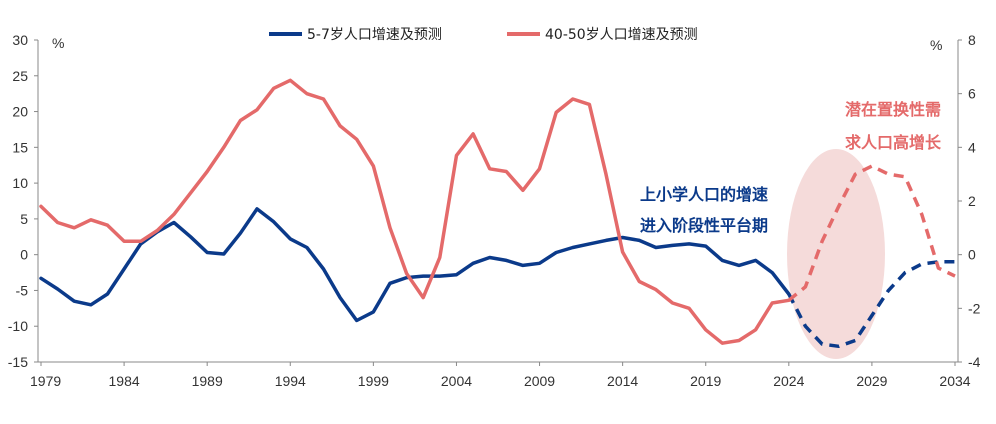 Image resolution: width=996 pixels, height=424 pixels. What do you see at coordinates (24, 255) in the screenshot?
I see `left-tick-label-6: 0` at bounding box center [24, 255].